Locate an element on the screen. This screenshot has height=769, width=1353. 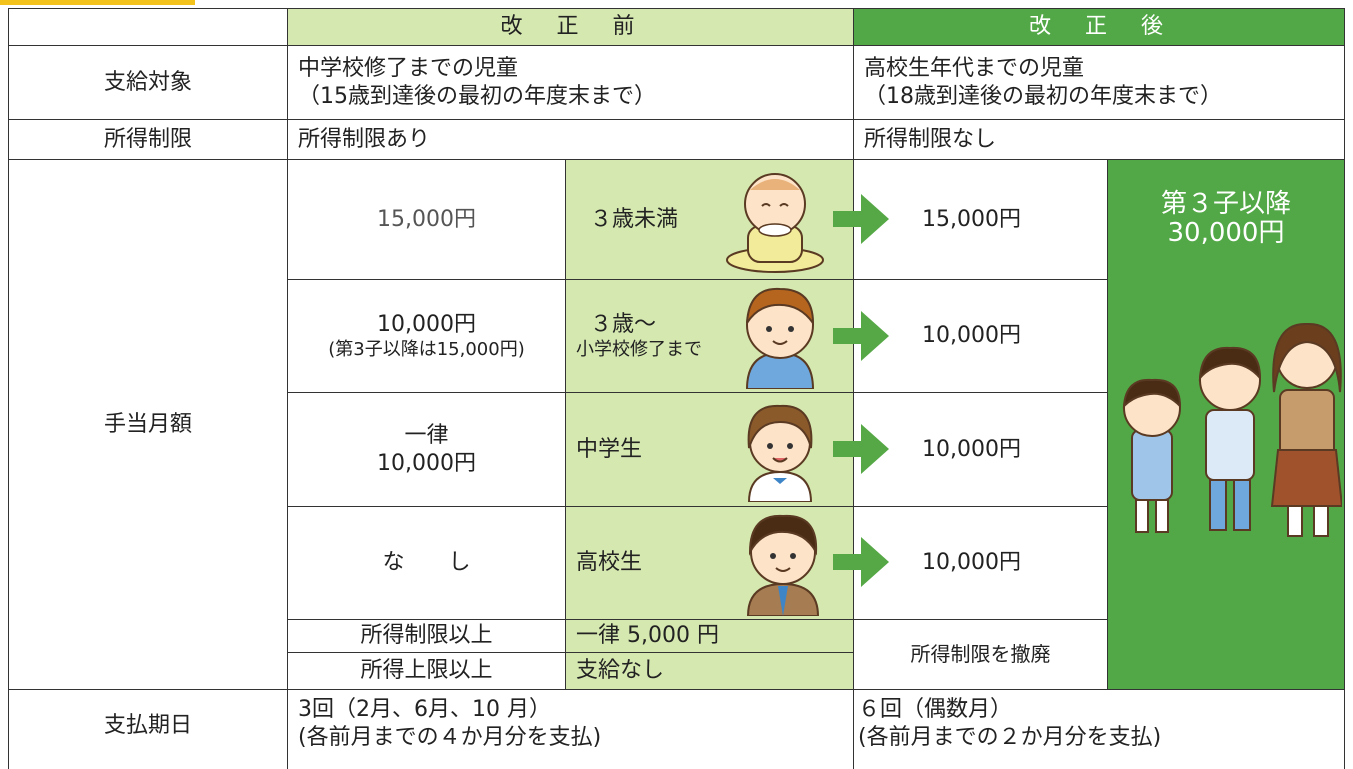
line: な し is located at coordinates (426, 563).